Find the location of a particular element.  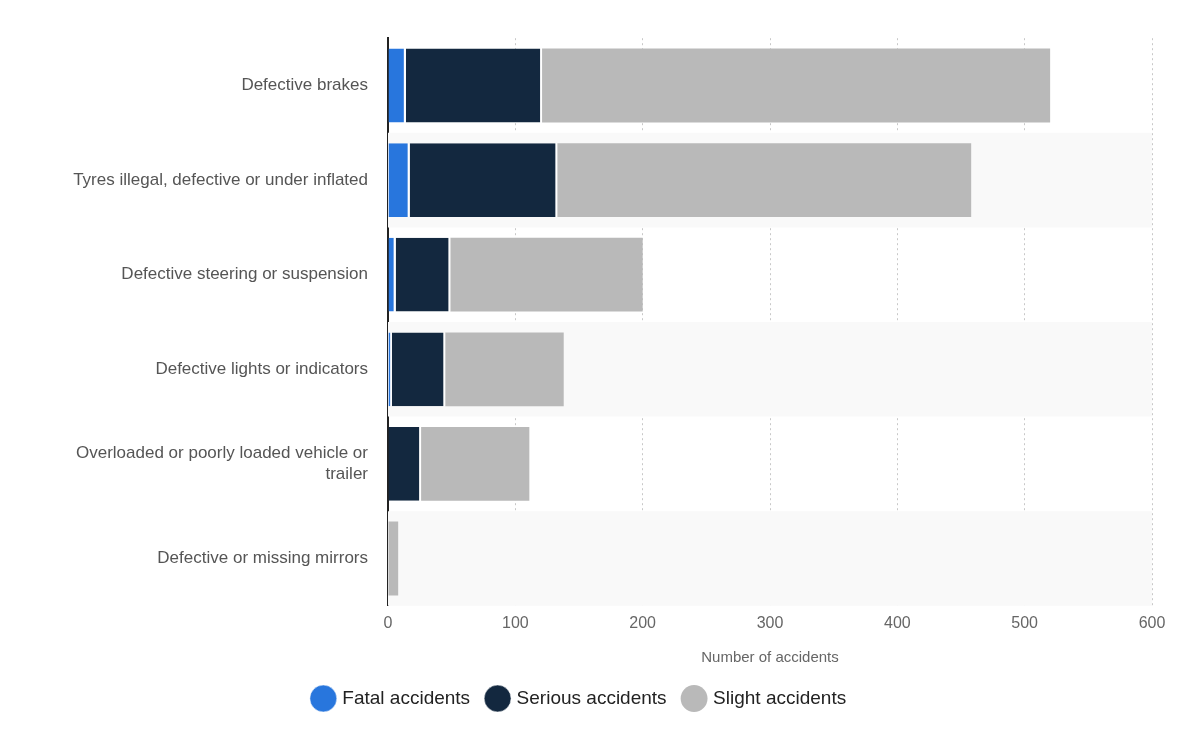

x-tick-label: 500 is located at coordinates (1025, 622).